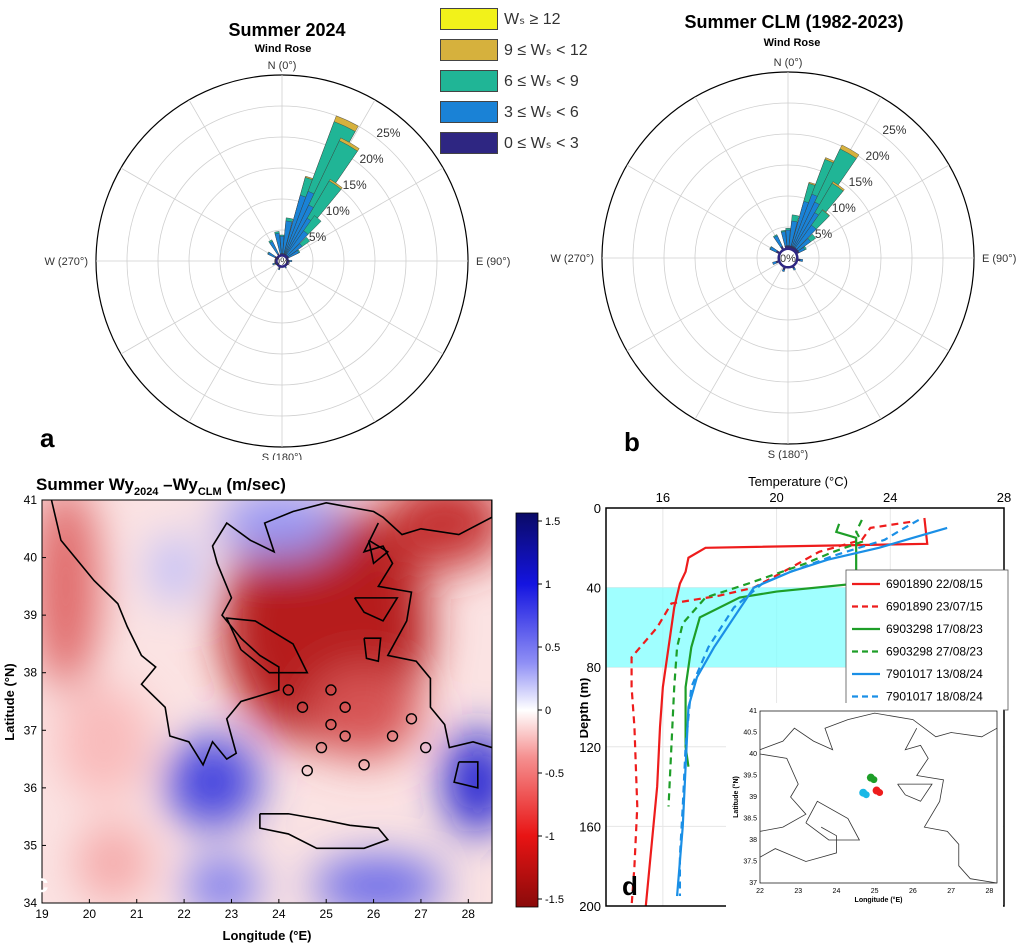 The width and height of the screenshot is (1024, 947). What do you see at coordinates (594, 667) in the screenshot?
I see `profile-ytick-label: 80` at bounding box center [594, 667].